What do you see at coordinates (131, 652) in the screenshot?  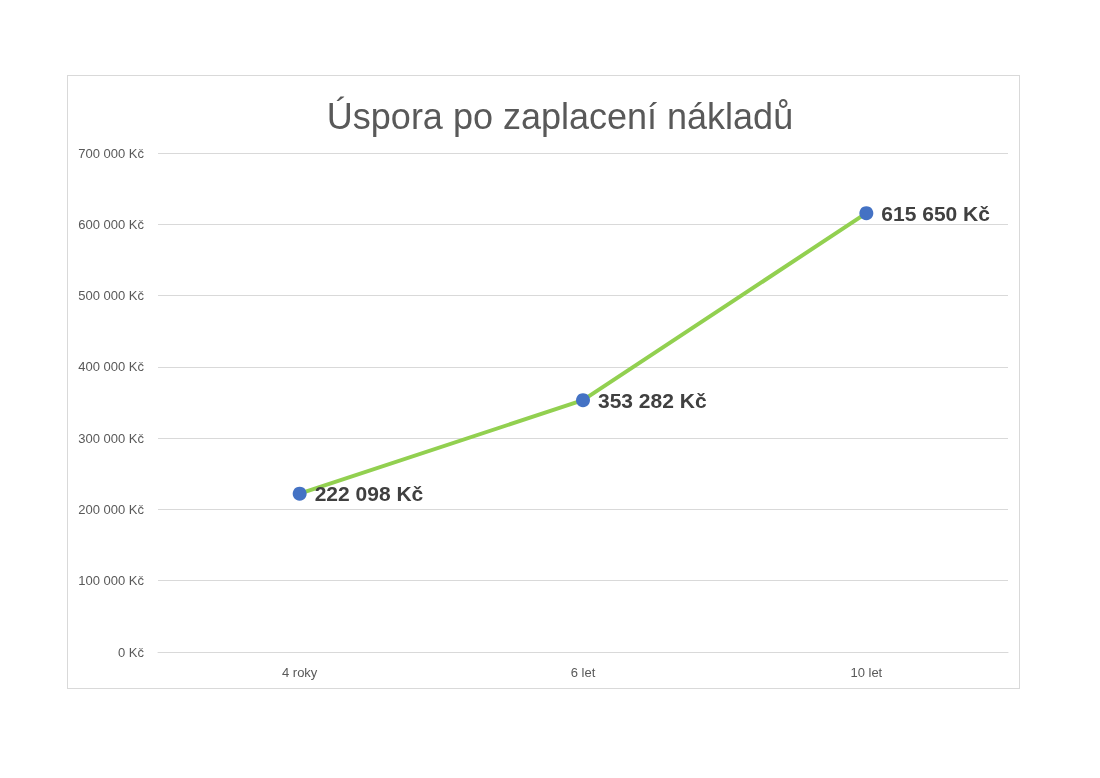 I see `y-tick-label: 0 Kč` at bounding box center [131, 652].